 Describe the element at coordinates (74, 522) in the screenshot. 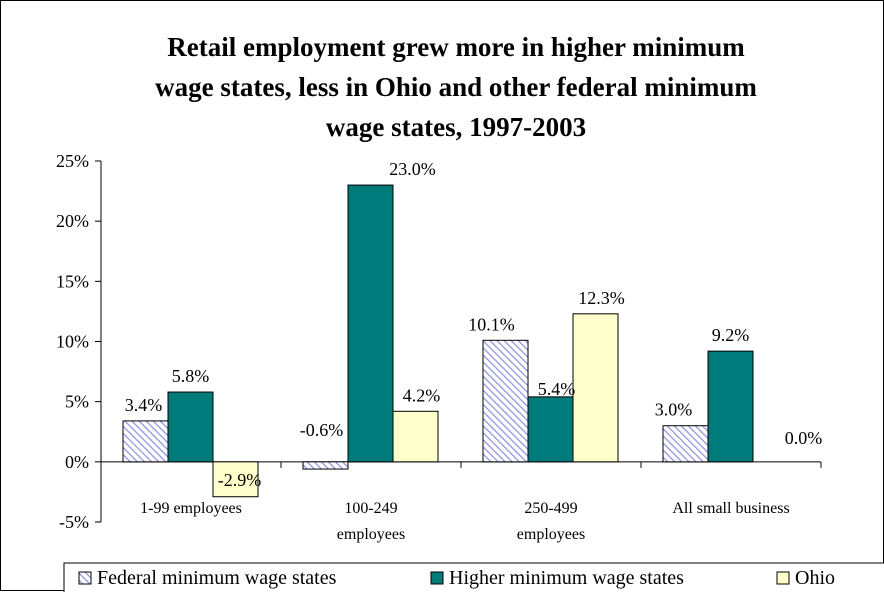

I see `y-tick-label: -5%` at that location.